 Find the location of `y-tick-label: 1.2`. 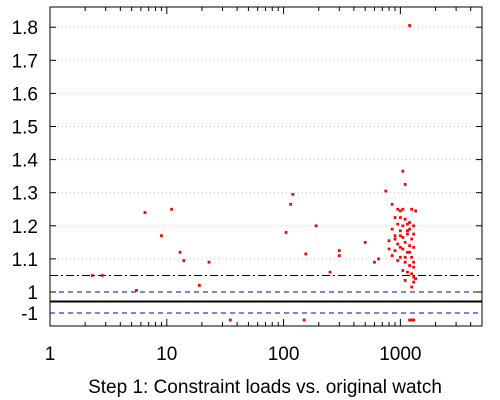

y-tick-label: 1.2 is located at coordinates (25, 227).